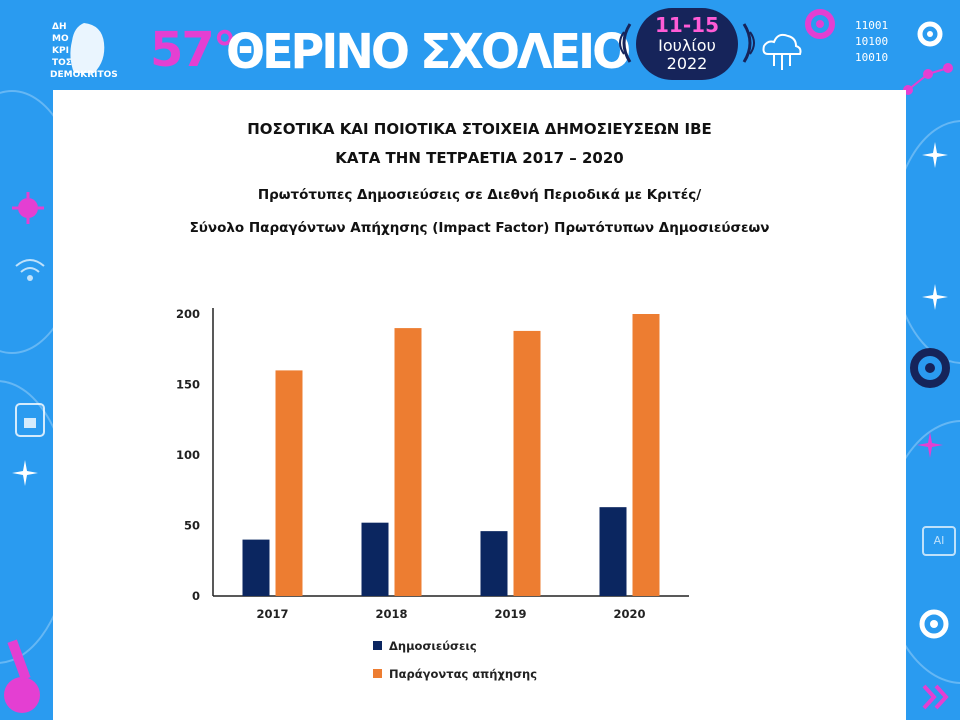 The image size is (960, 720). Describe the element at coordinates (391, 614) in the screenshot. I see `x-tick-label: 2018` at that location.